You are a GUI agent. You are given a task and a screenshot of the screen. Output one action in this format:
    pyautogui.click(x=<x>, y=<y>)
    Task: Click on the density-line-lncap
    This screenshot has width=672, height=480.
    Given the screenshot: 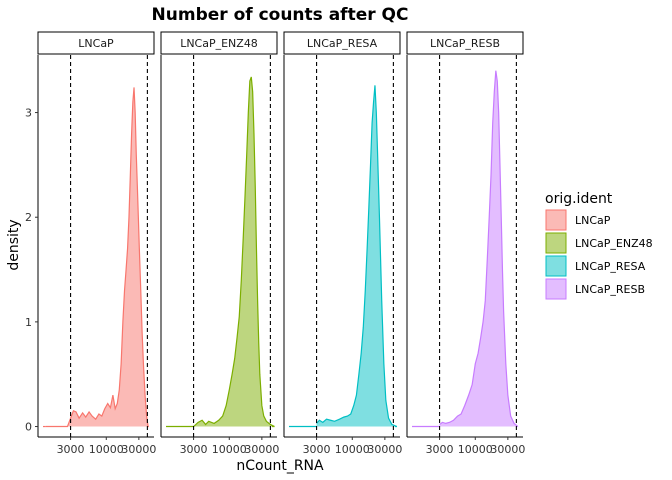 What is the action you would take?
    pyautogui.click(x=97, y=257)
    